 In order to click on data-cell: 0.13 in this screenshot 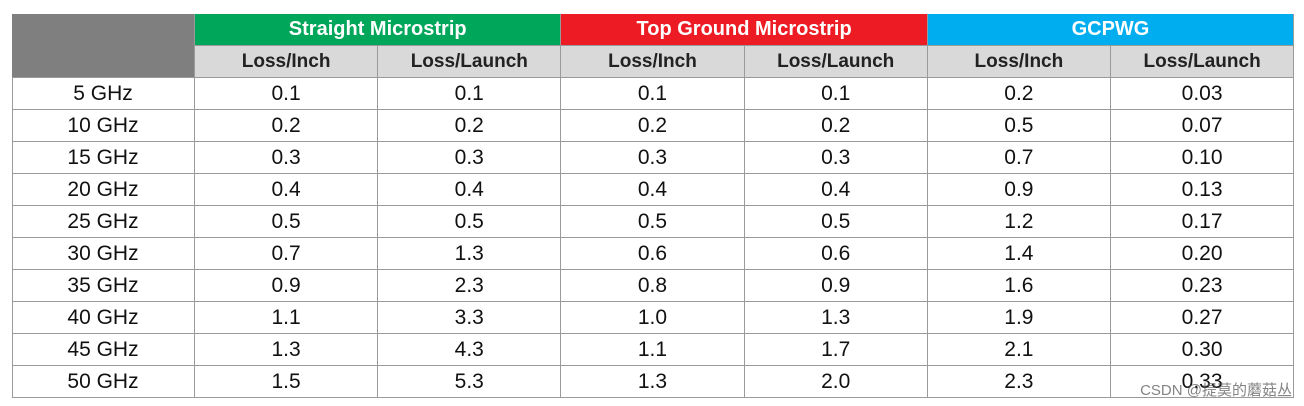, I will do `click(1203, 190)`.